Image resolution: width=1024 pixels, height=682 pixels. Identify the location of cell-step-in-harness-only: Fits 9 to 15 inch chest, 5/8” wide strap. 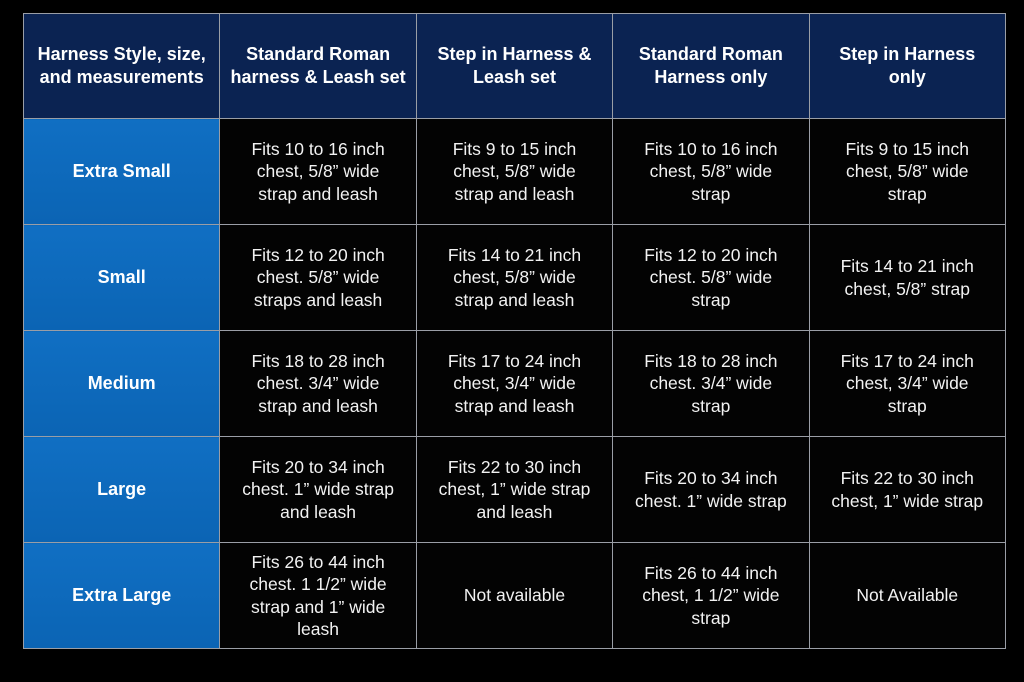
(907, 171).